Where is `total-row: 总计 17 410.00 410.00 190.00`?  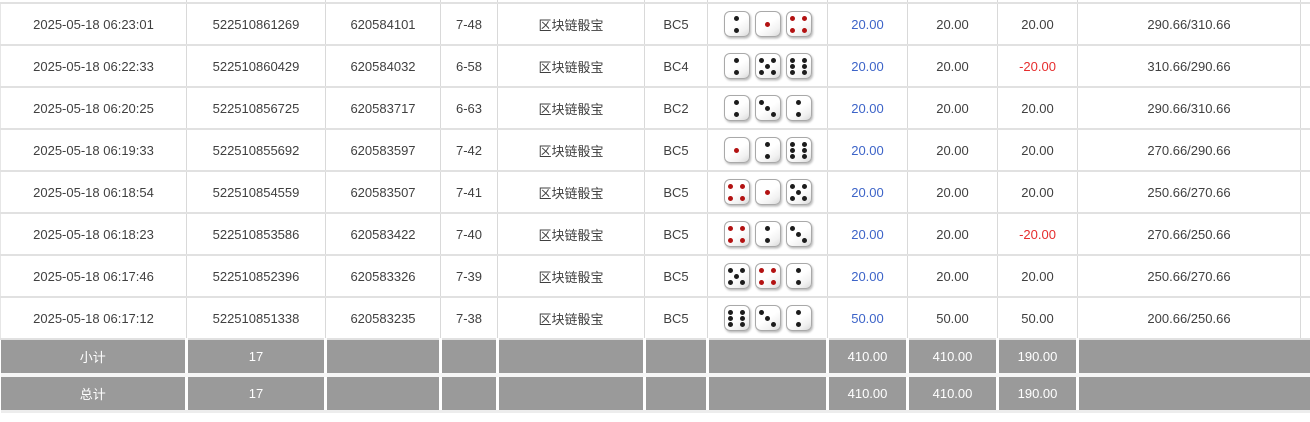 total-row: 总计 17 410.00 410.00 190.00 is located at coordinates (655, 393).